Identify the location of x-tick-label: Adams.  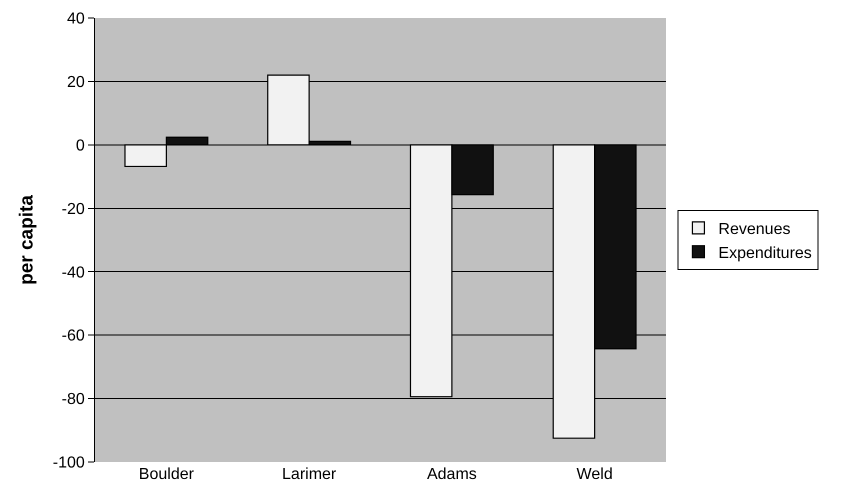
(451, 474).